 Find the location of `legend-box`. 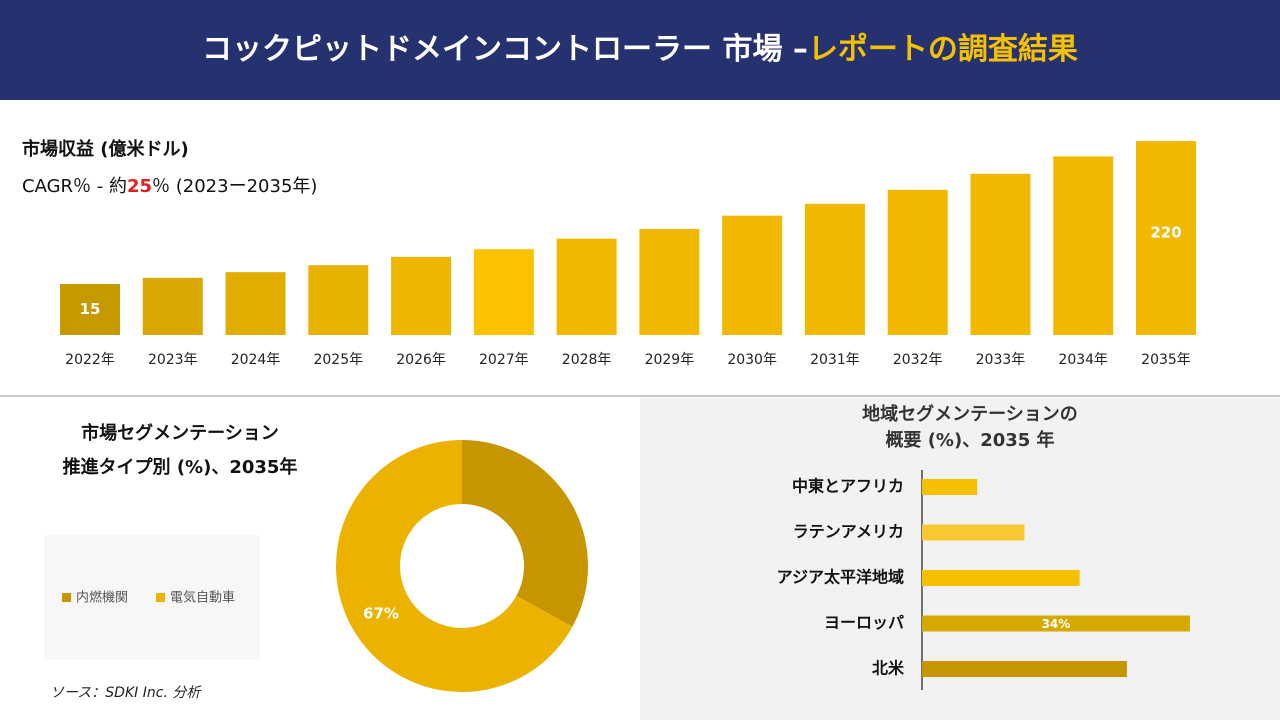

legend-box is located at coordinates (152, 597).